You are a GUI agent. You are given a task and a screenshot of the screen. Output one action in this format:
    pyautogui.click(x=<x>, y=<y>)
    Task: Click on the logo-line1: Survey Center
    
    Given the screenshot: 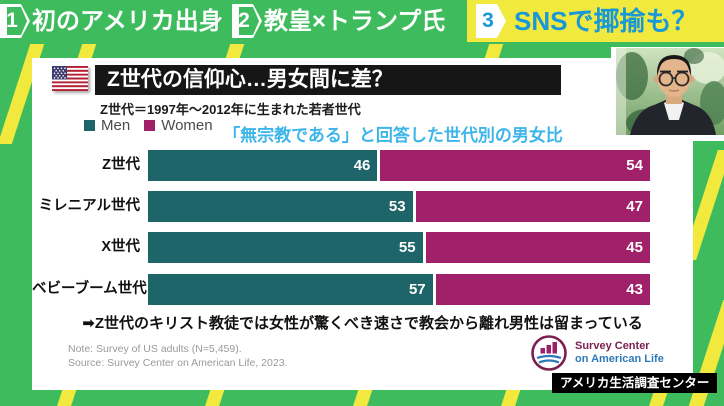 What is the action you would take?
    pyautogui.click(x=612, y=346)
    